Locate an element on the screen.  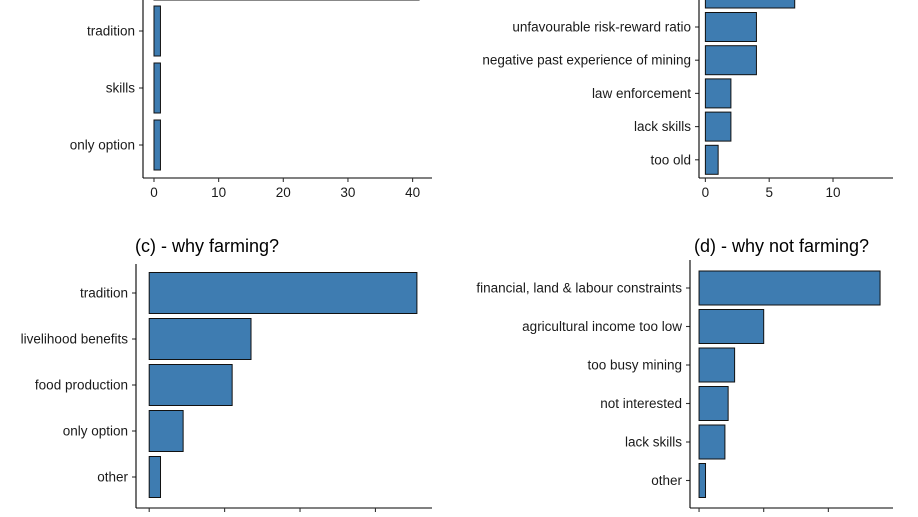
panel-2-xtick-label-2: 5 is located at coordinates (769, 192).